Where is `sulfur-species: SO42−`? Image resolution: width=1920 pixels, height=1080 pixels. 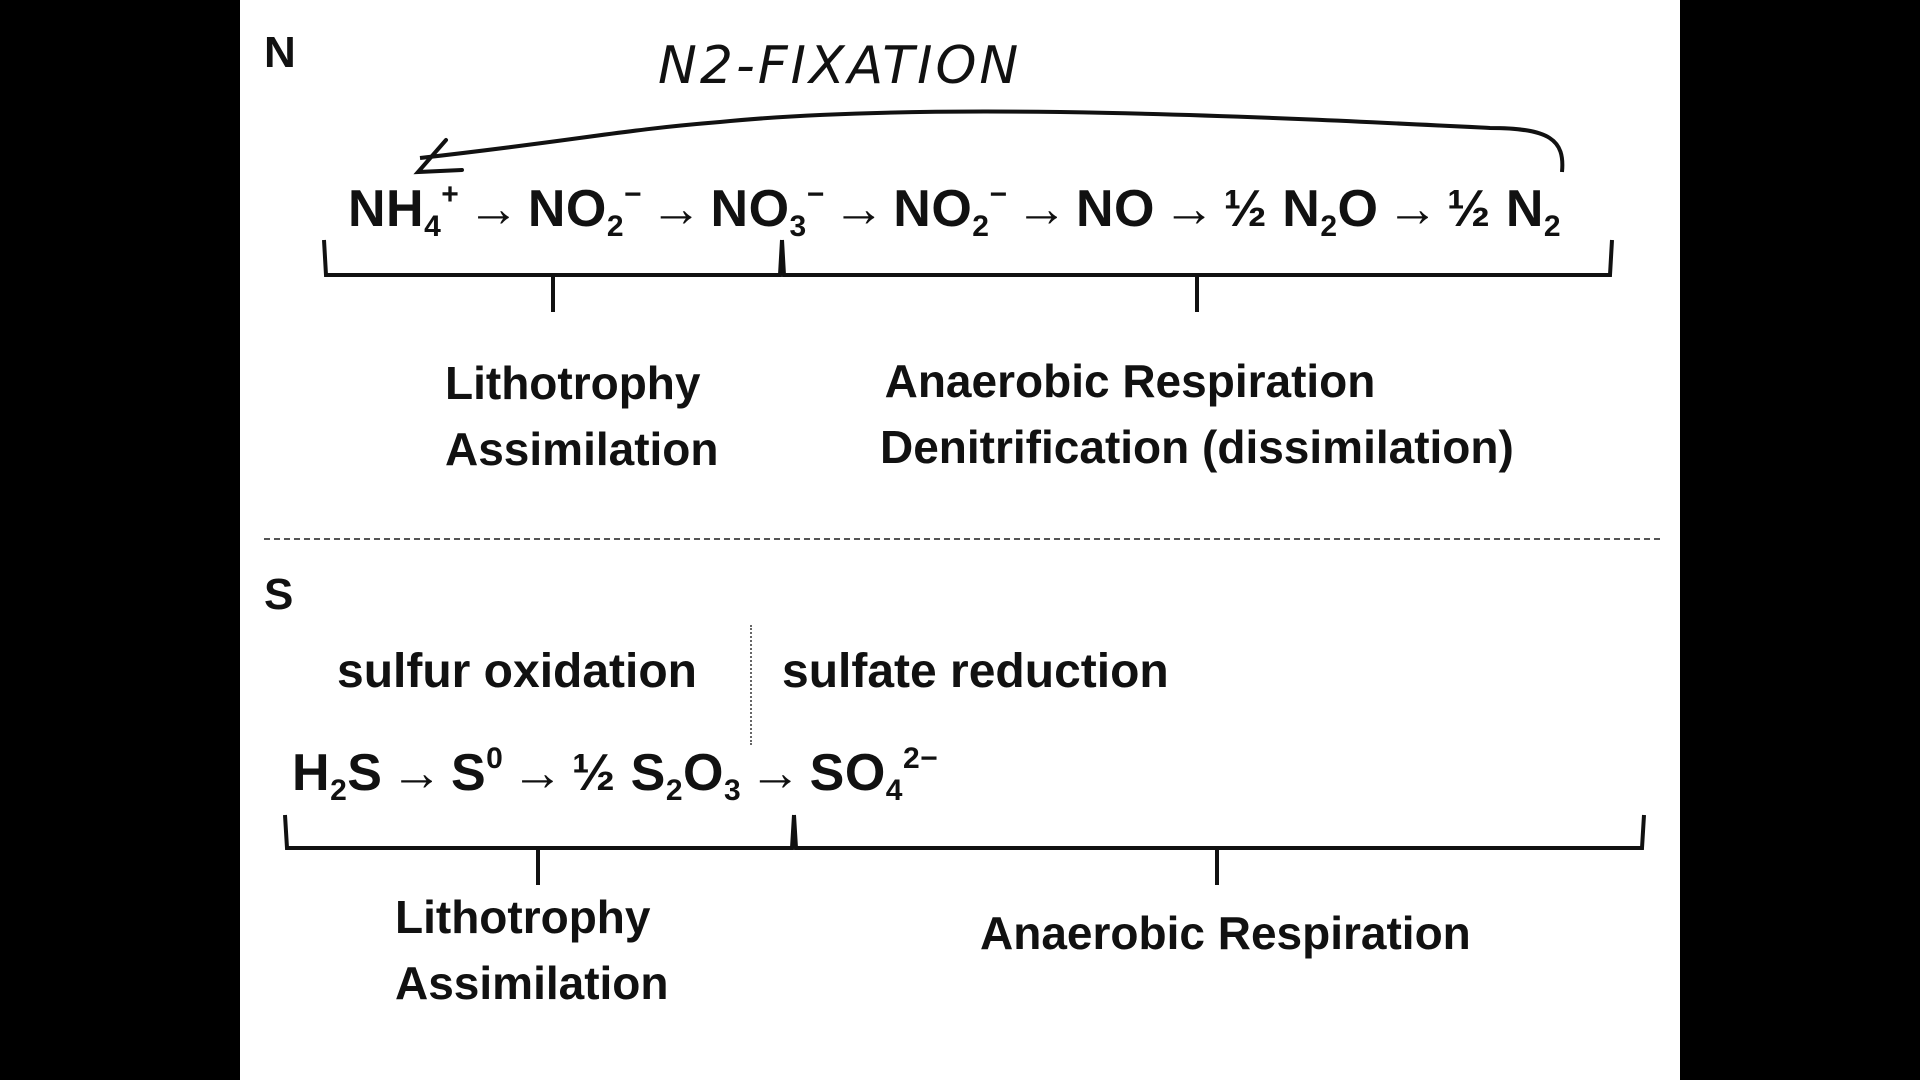 sulfur-species: SO42− is located at coordinates (874, 774).